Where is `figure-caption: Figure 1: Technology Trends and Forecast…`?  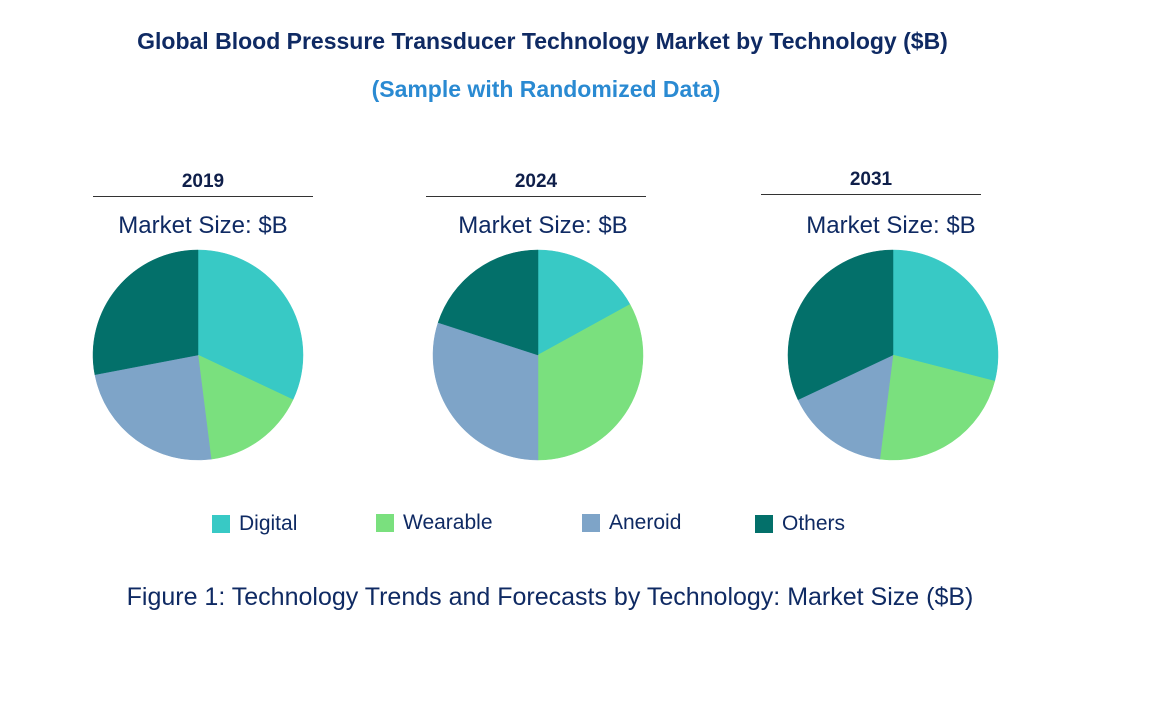
figure-caption: Figure 1: Technology Trends and Forecast… is located at coordinates (550, 597).